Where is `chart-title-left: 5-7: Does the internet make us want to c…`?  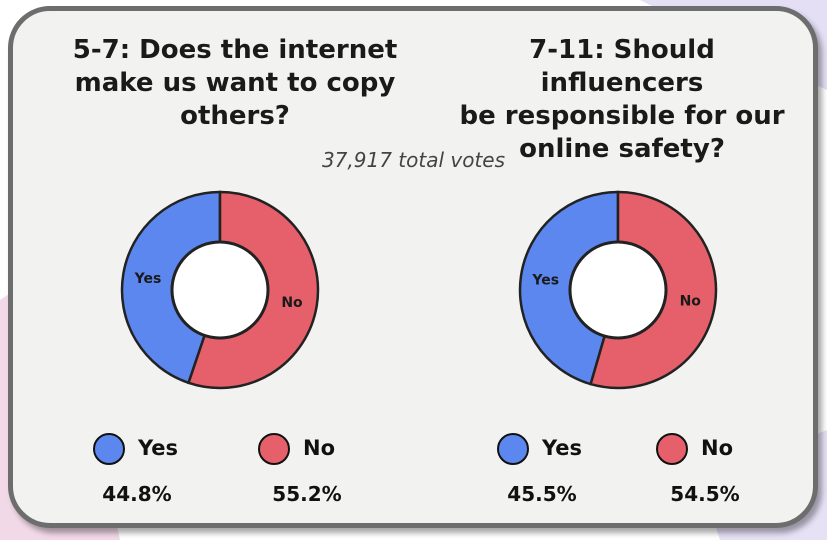
chart-title-left: 5-7: Does the internet make us want to c… is located at coordinates (235, 83).